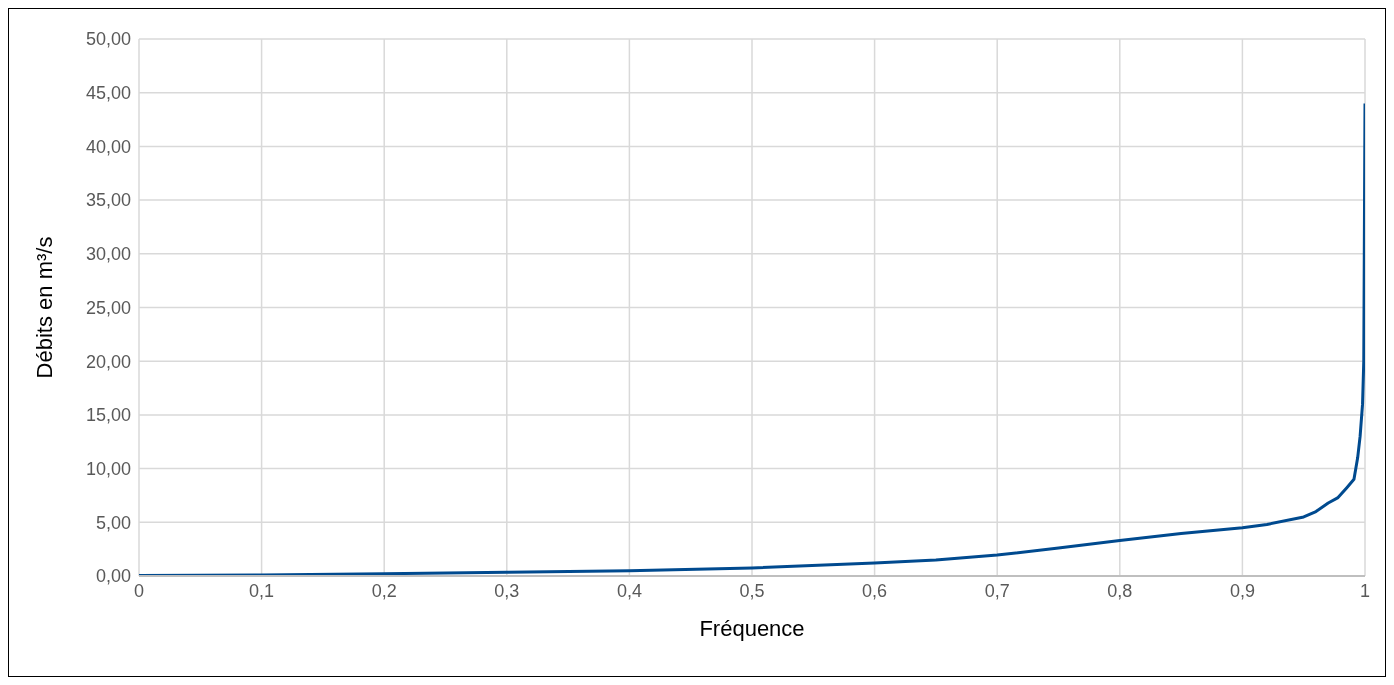 This screenshot has width=1394, height=685. I want to click on x-tick-label: 0,5, so click(752, 590).